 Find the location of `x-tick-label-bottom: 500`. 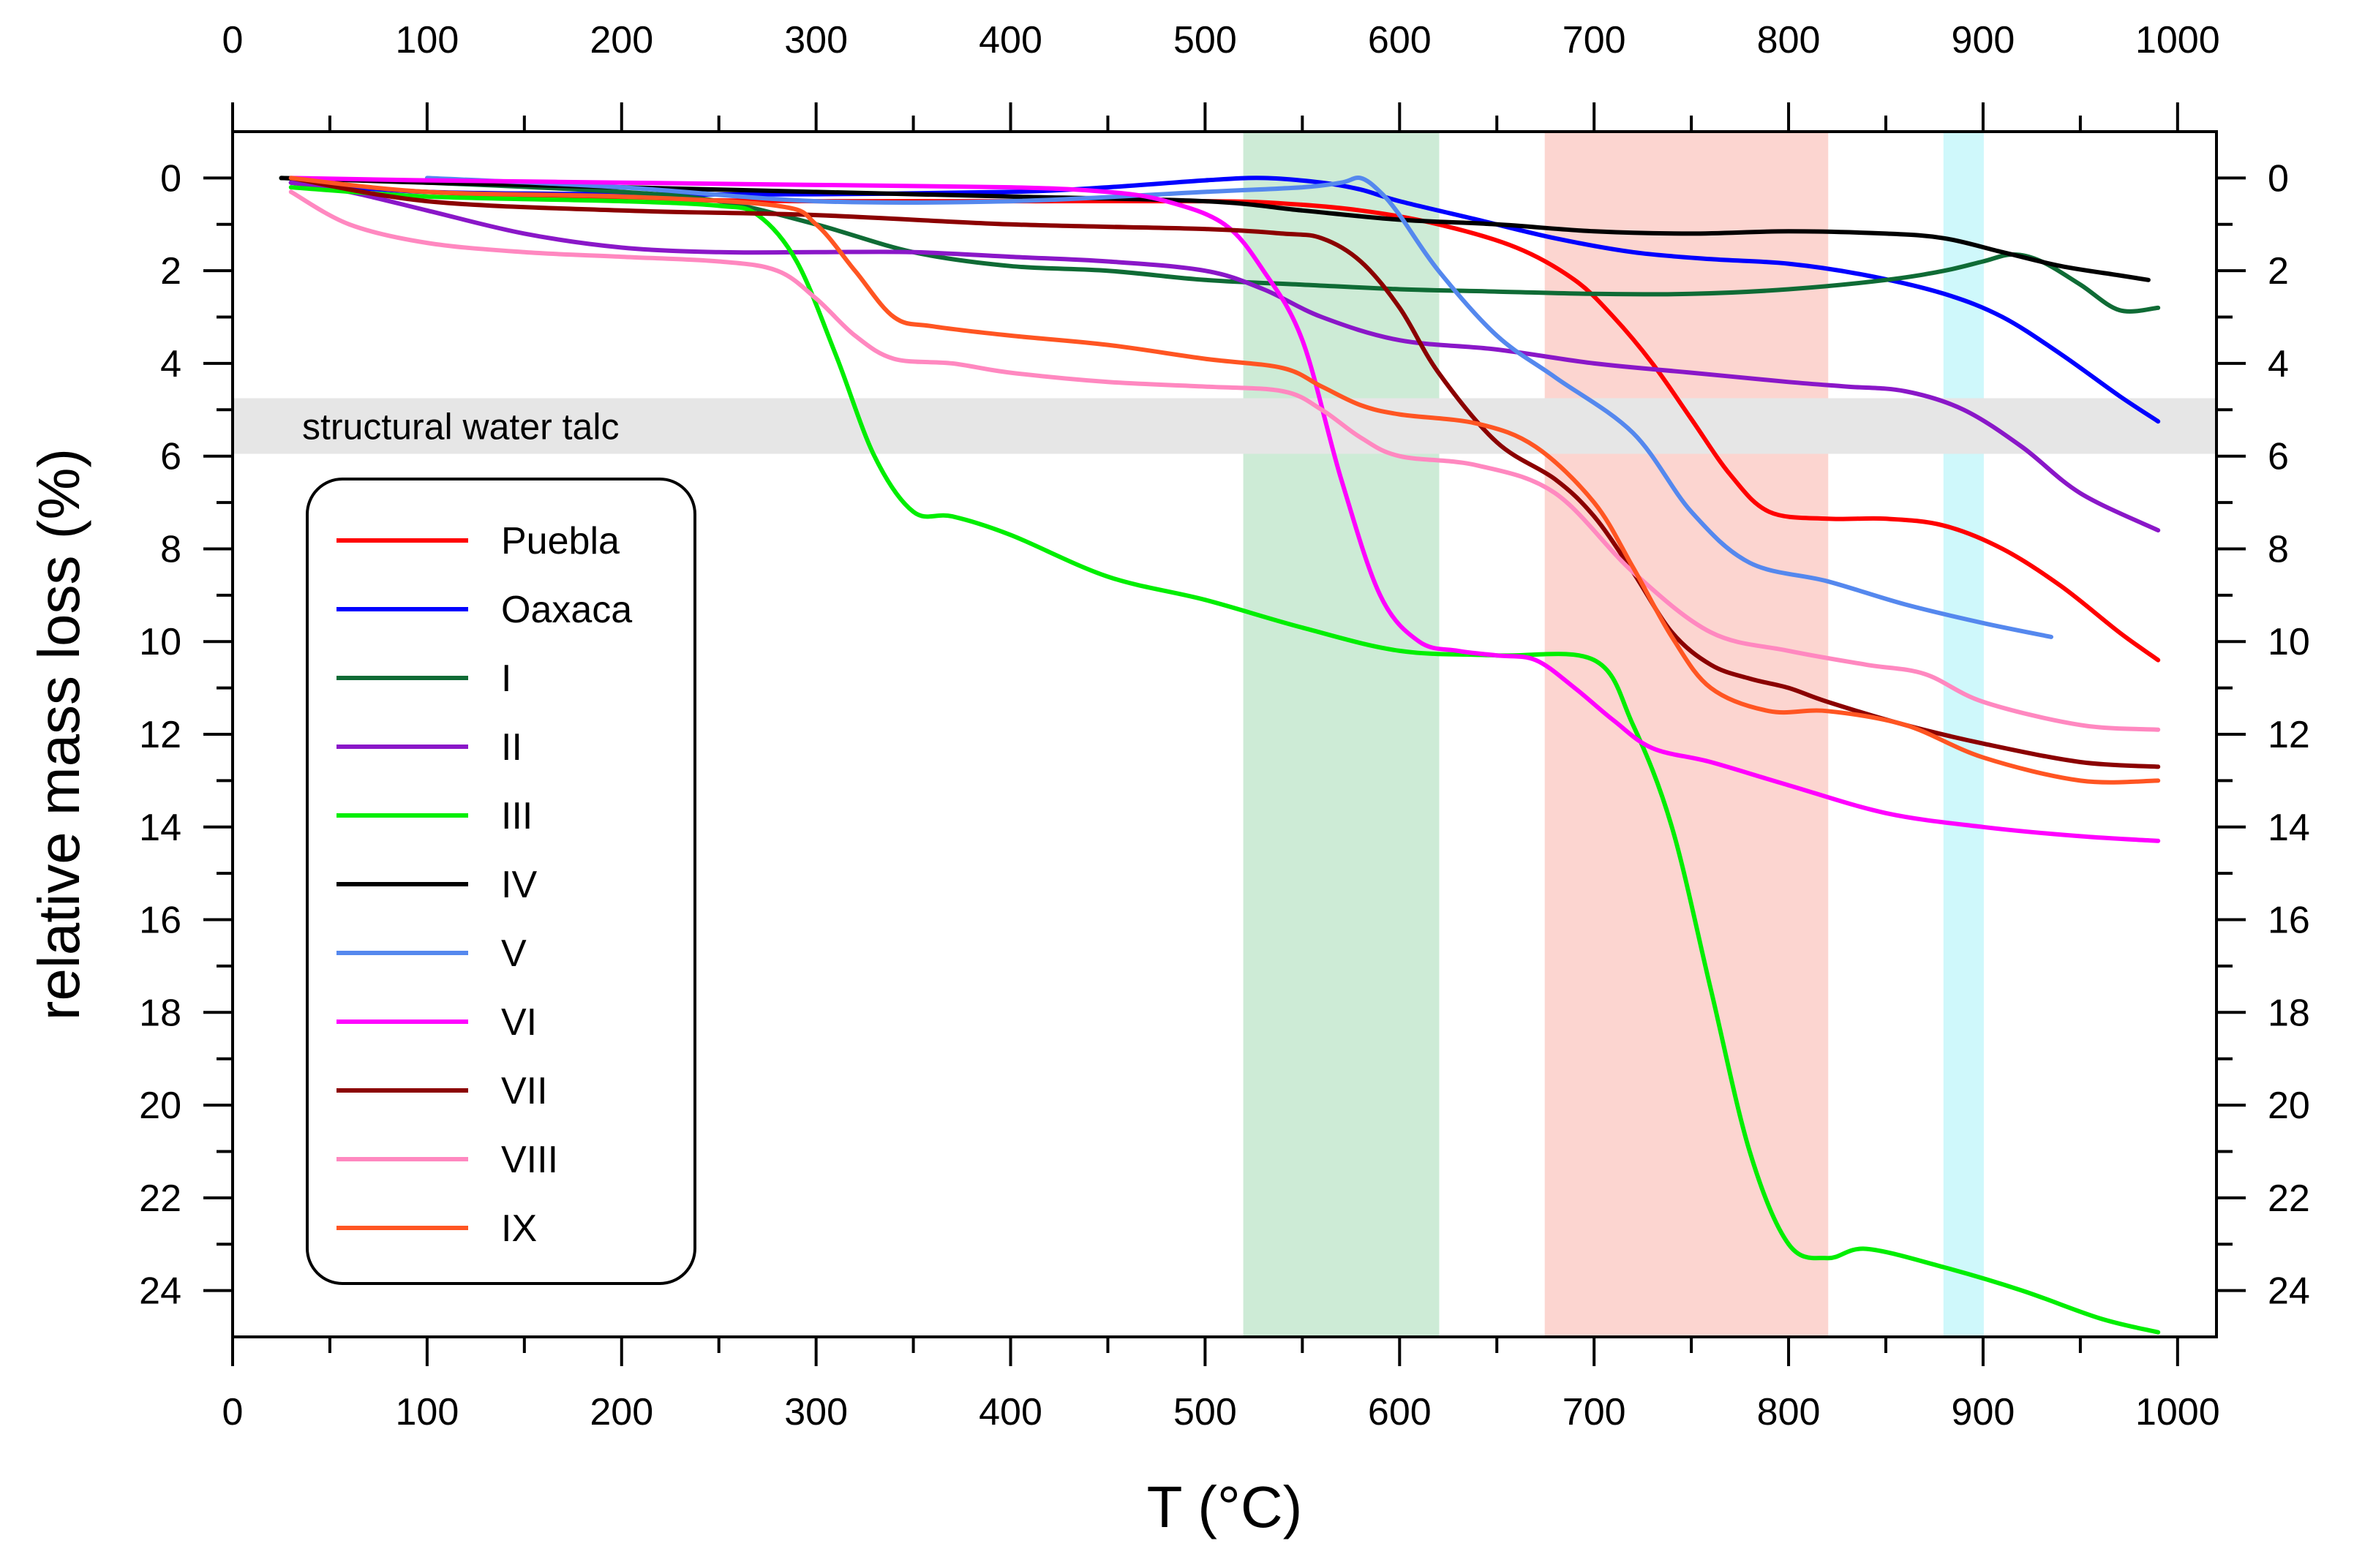

x-tick-label-bottom: 500 is located at coordinates (1205, 1412).